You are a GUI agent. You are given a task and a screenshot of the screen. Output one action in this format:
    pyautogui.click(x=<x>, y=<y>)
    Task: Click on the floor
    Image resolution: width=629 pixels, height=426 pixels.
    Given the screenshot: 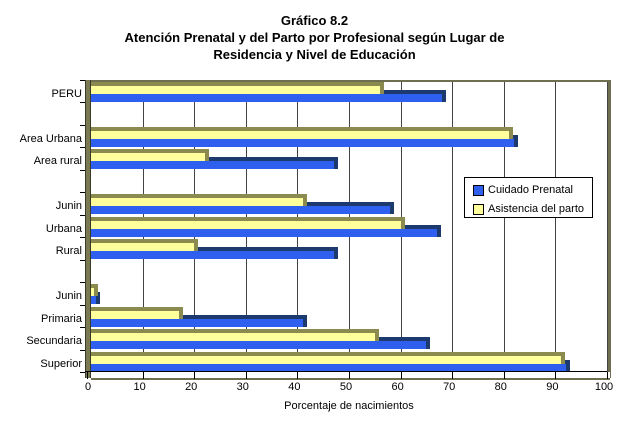 What is the action you would take?
    pyautogui.click(x=350, y=376)
    